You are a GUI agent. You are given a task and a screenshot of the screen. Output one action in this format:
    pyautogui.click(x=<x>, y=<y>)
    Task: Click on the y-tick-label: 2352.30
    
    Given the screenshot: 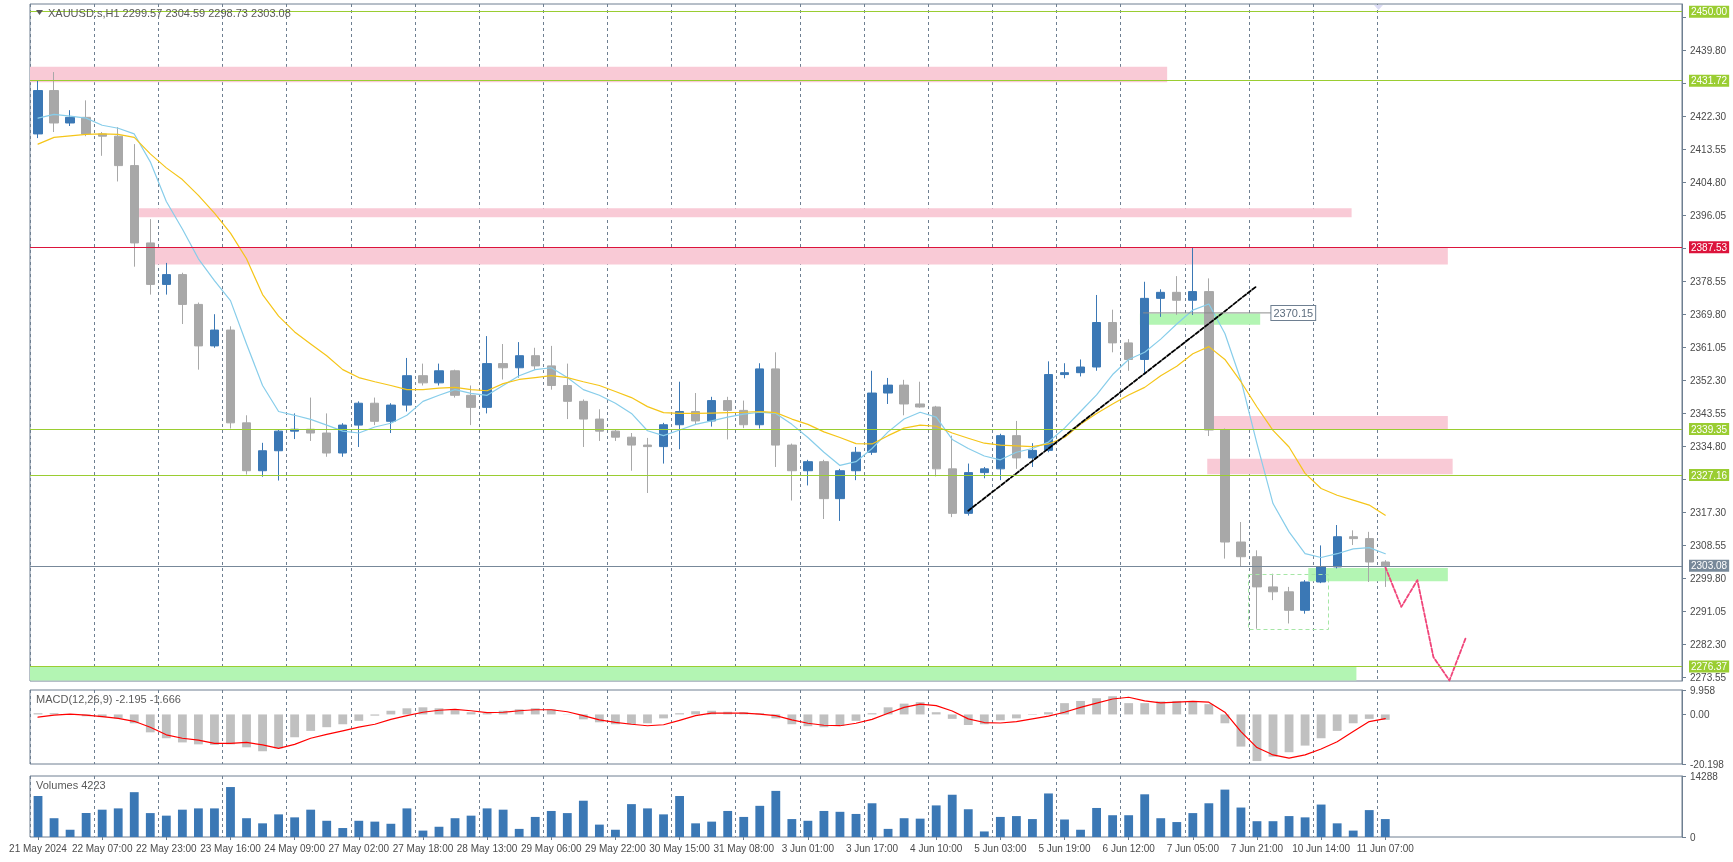 What is the action you would take?
    pyautogui.click(x=1708, y=380)
    